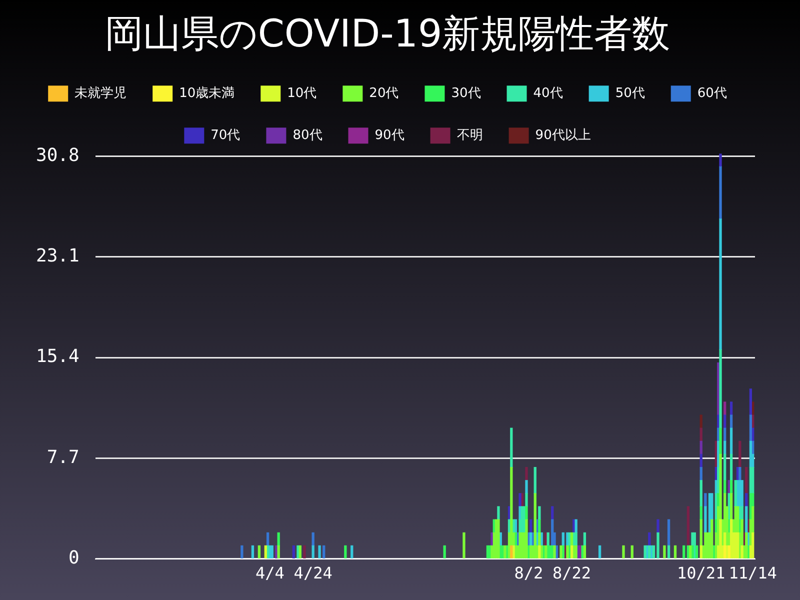 The image size is (800, 600). What do you see at coordinates (630, 93) in the screenshot?
I see `legend-label: 50代` at bounding box center [630, 93].